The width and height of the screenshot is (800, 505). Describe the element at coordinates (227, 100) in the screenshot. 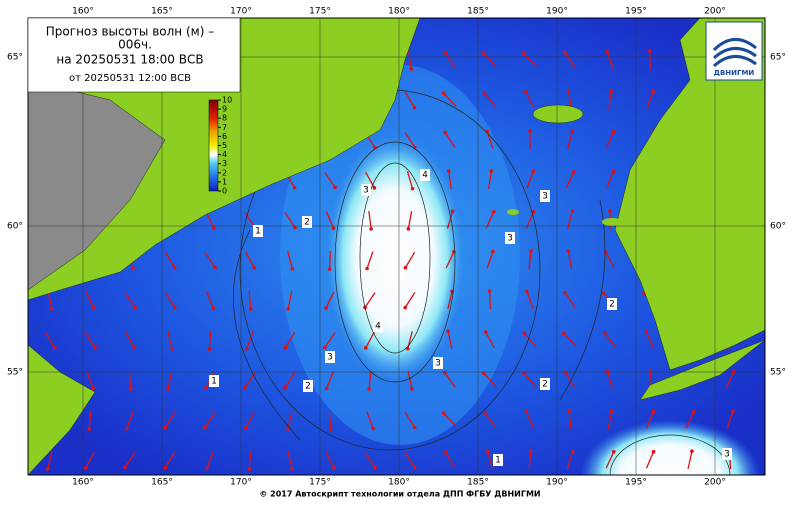

I see `colorbar-label: 10` at that location.